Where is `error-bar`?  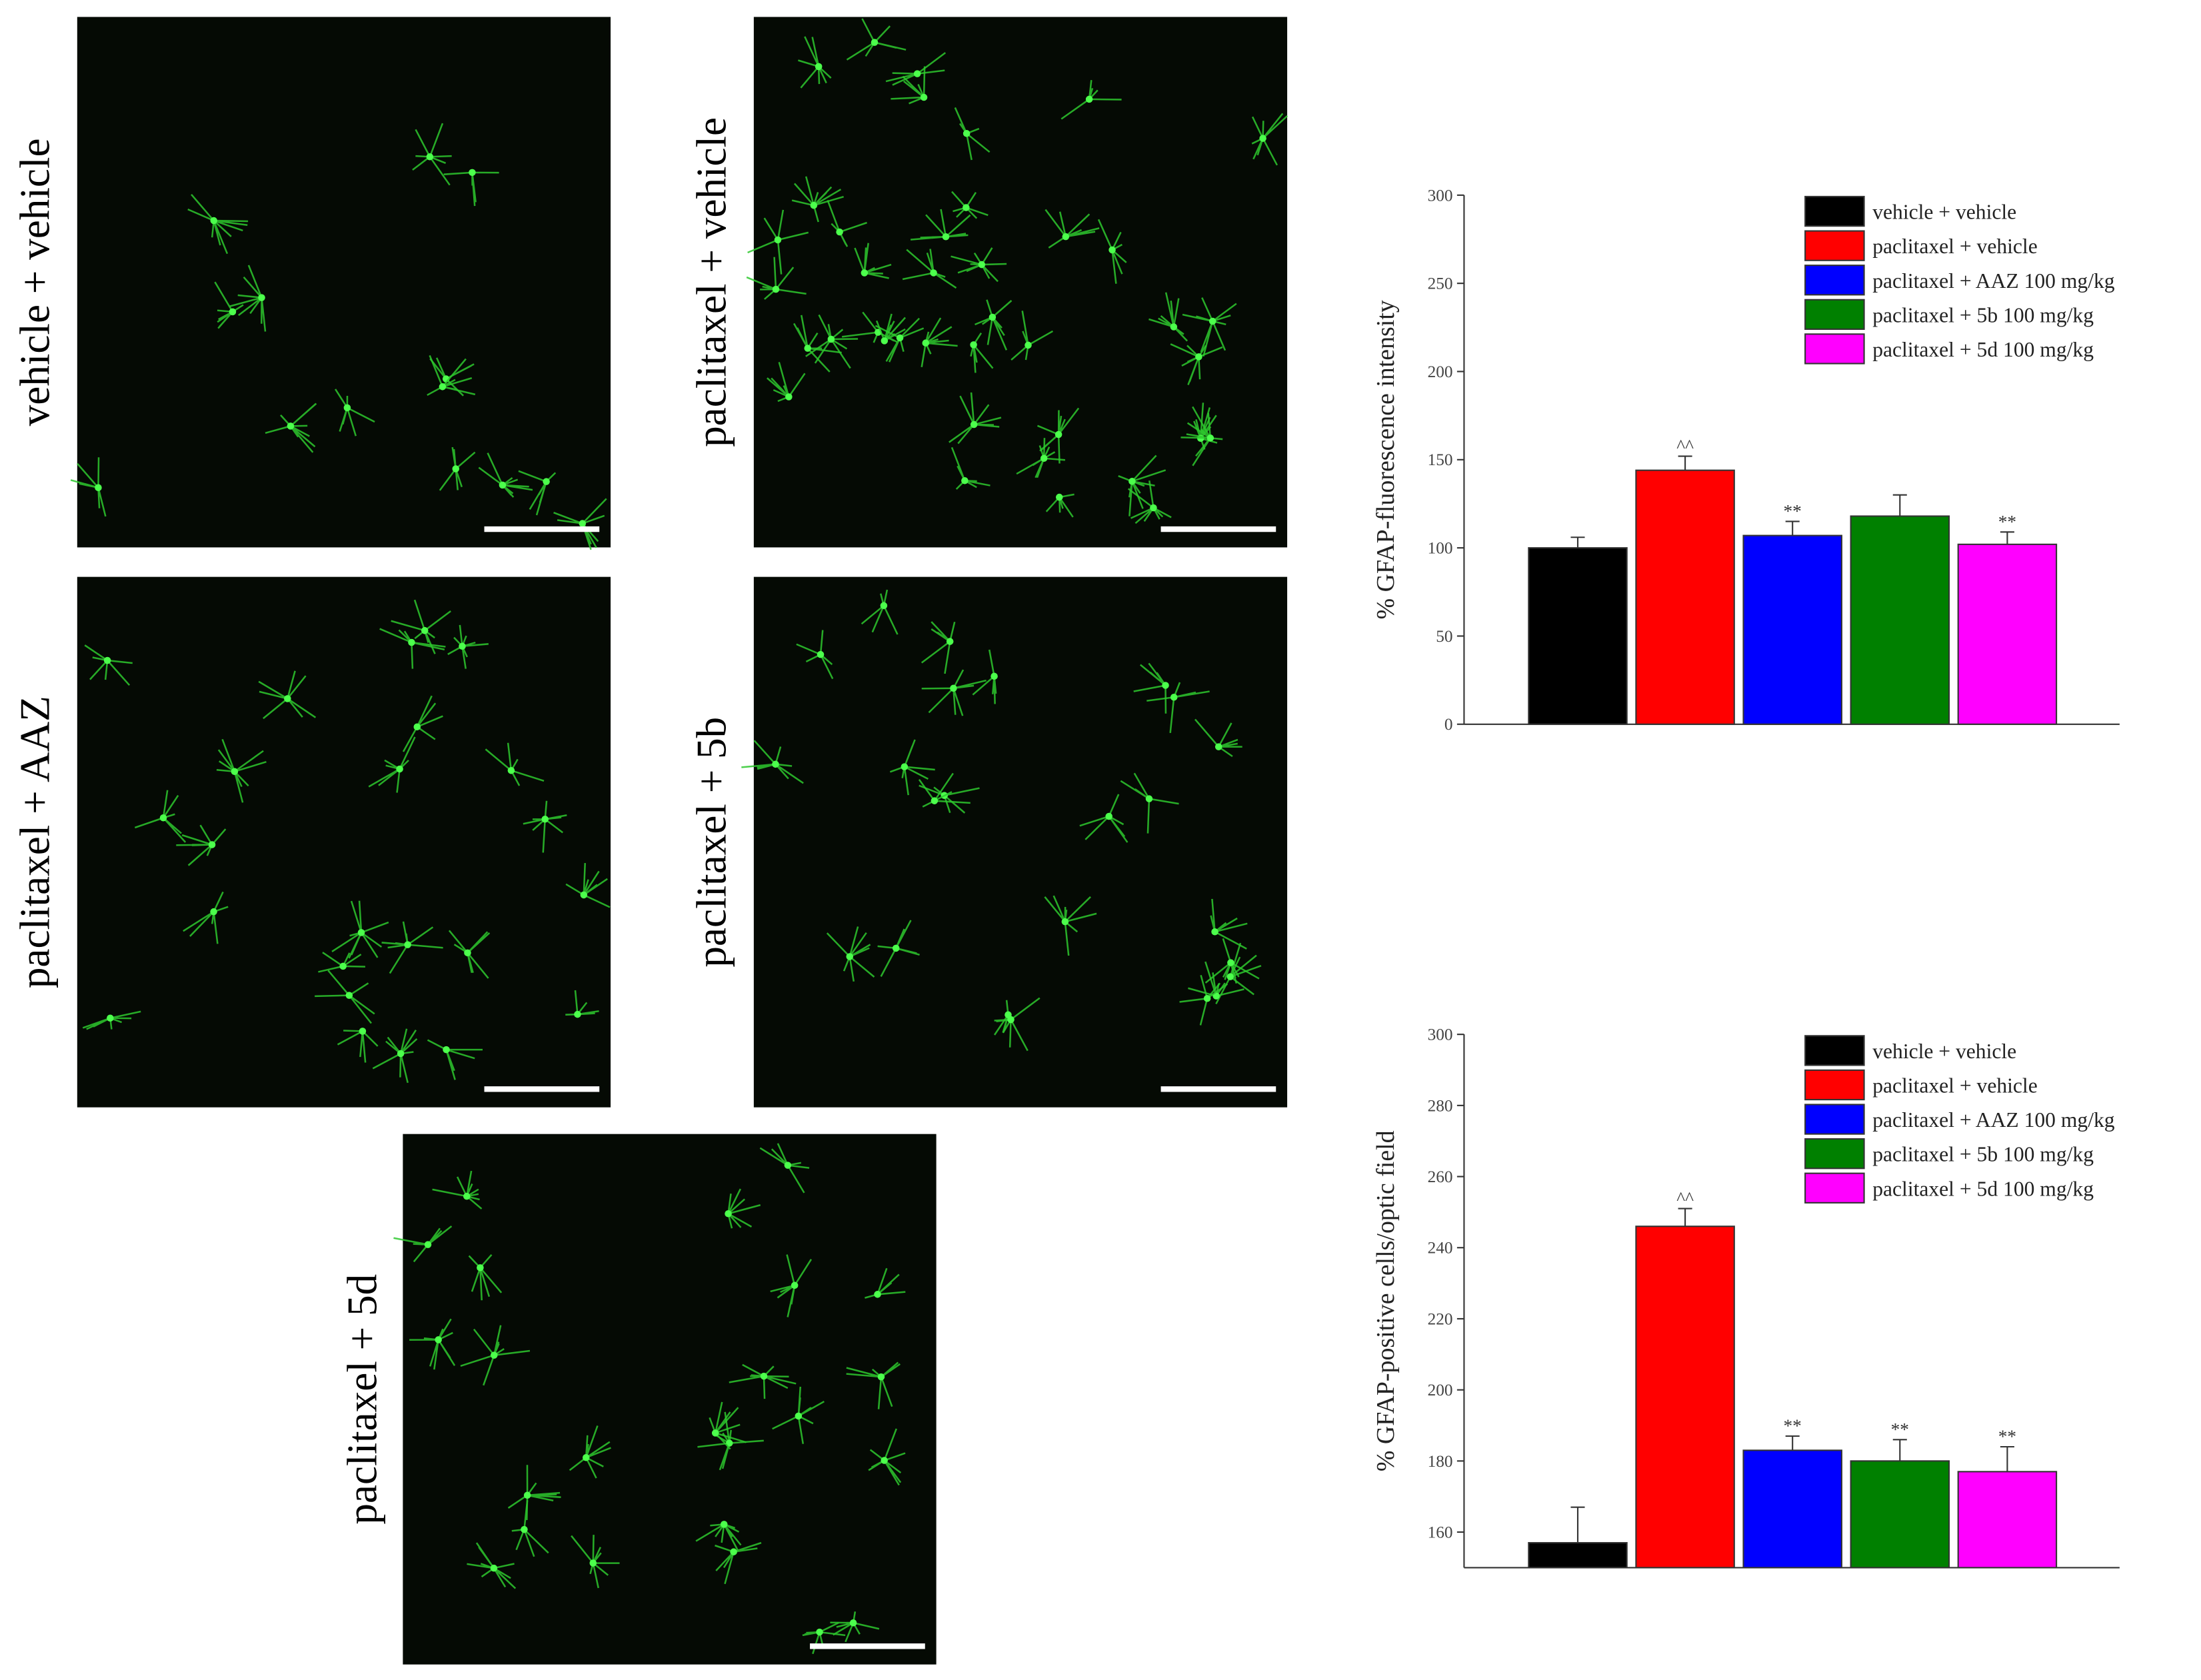 error-bar is located at coordinates (1685, 462).